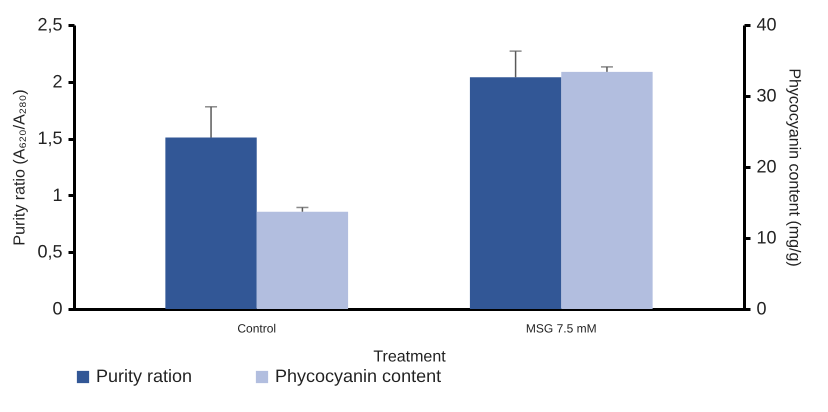  I want to click on y-tick-label: 0, so click(57, 308).